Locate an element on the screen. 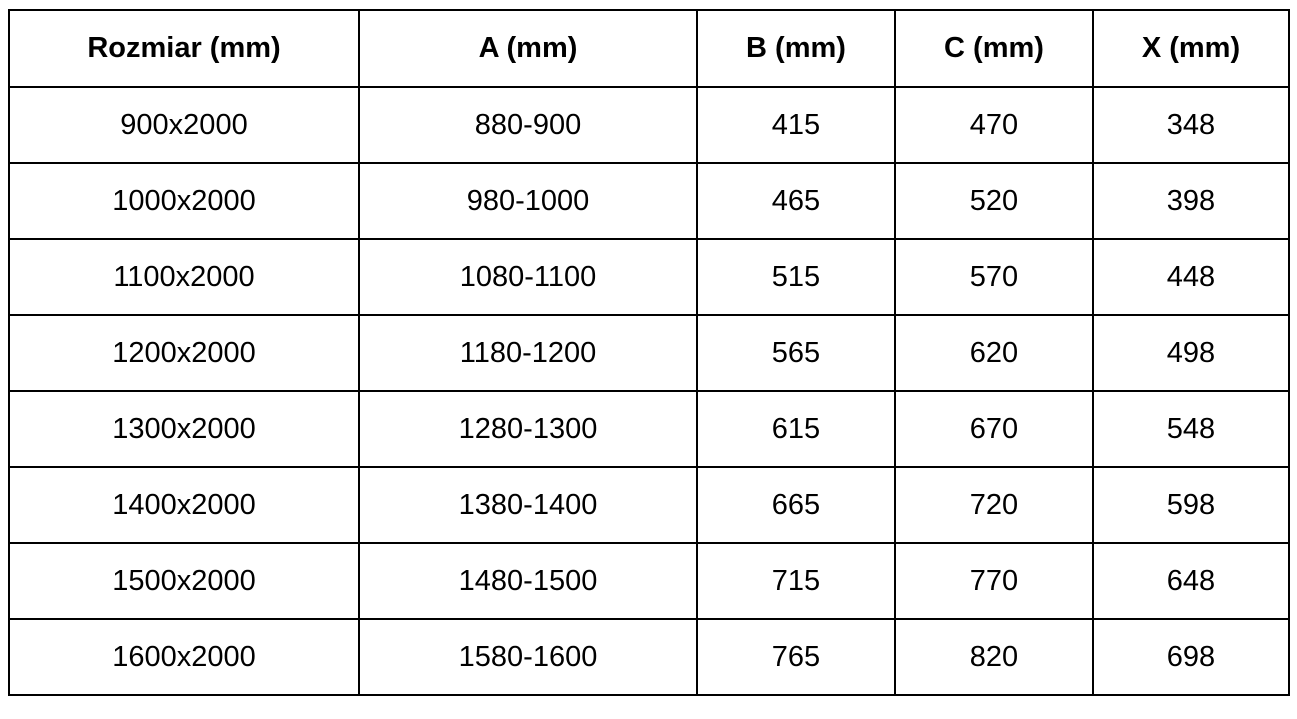 The image size is (1297, 719). cell-c: 720 is located at coordinates (994, 505).